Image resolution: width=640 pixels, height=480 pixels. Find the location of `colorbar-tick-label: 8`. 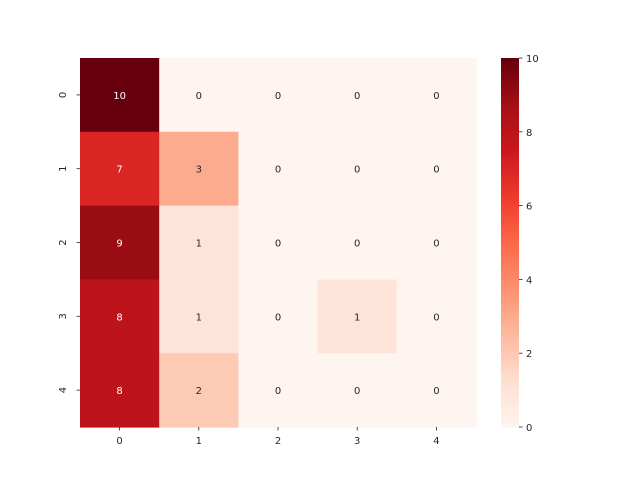

colorbar-tick-label: 8 is located at coordinates (529, 133).